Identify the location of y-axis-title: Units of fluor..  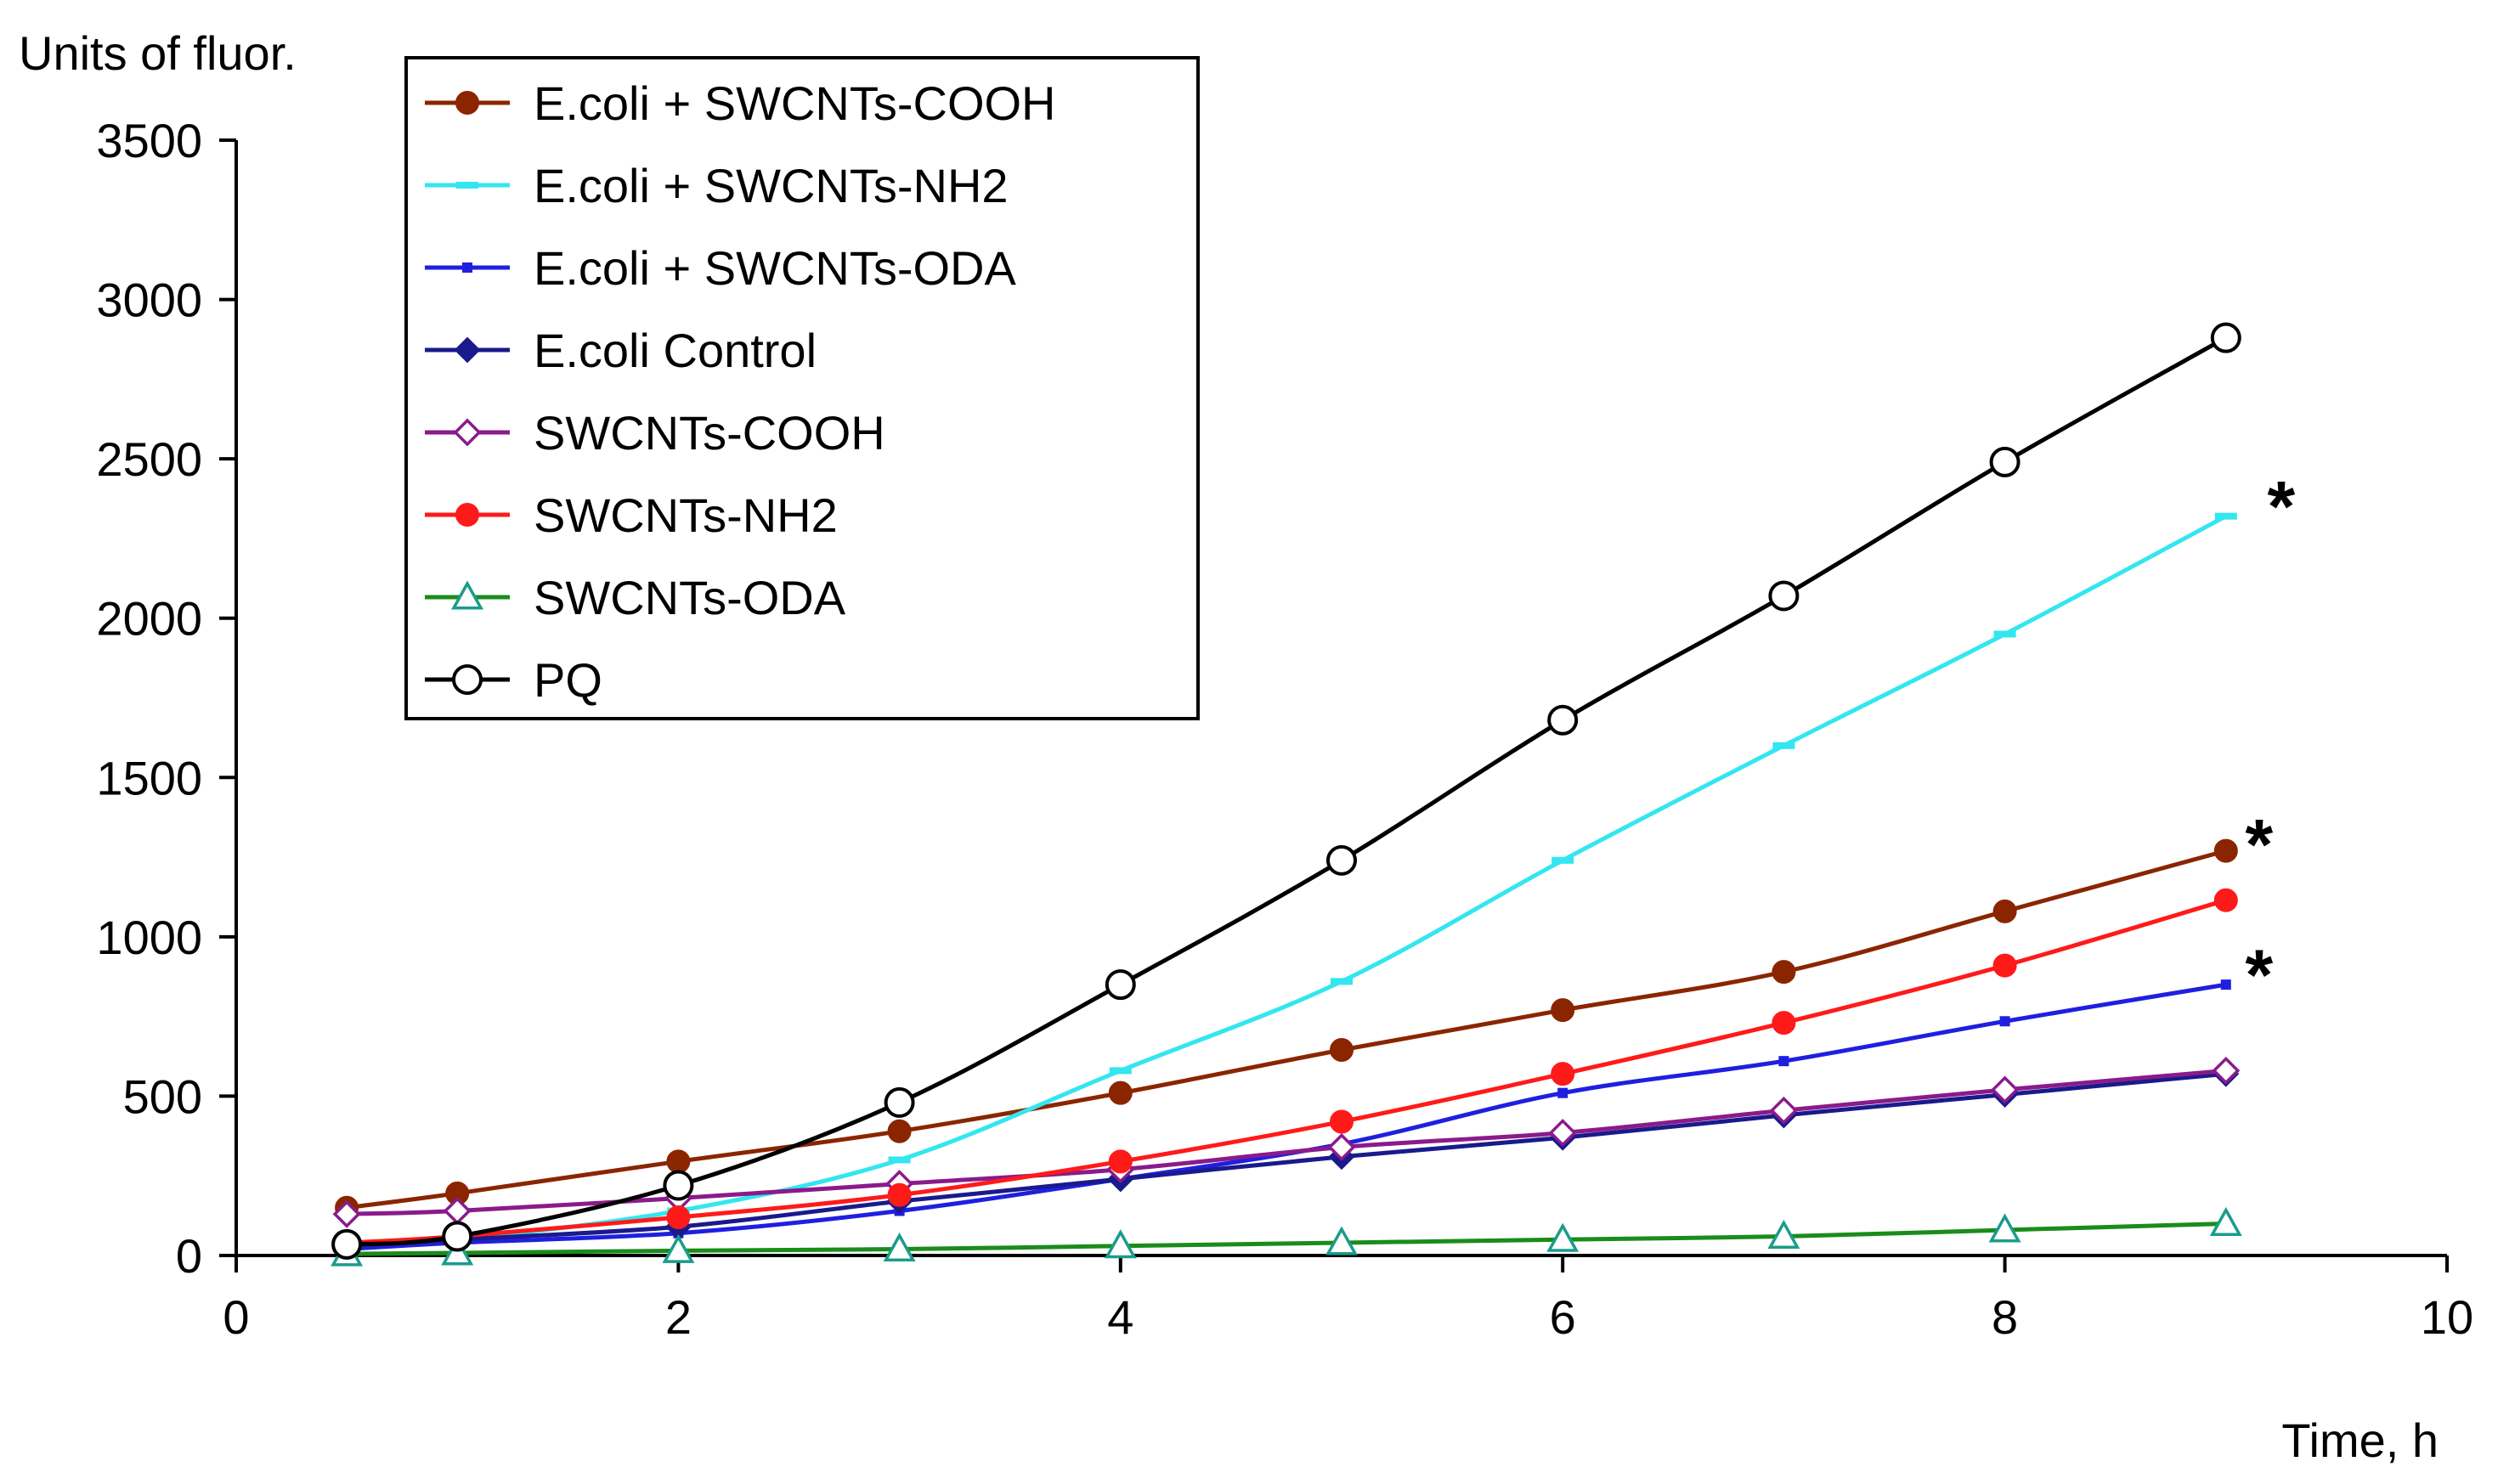
(158, 53).